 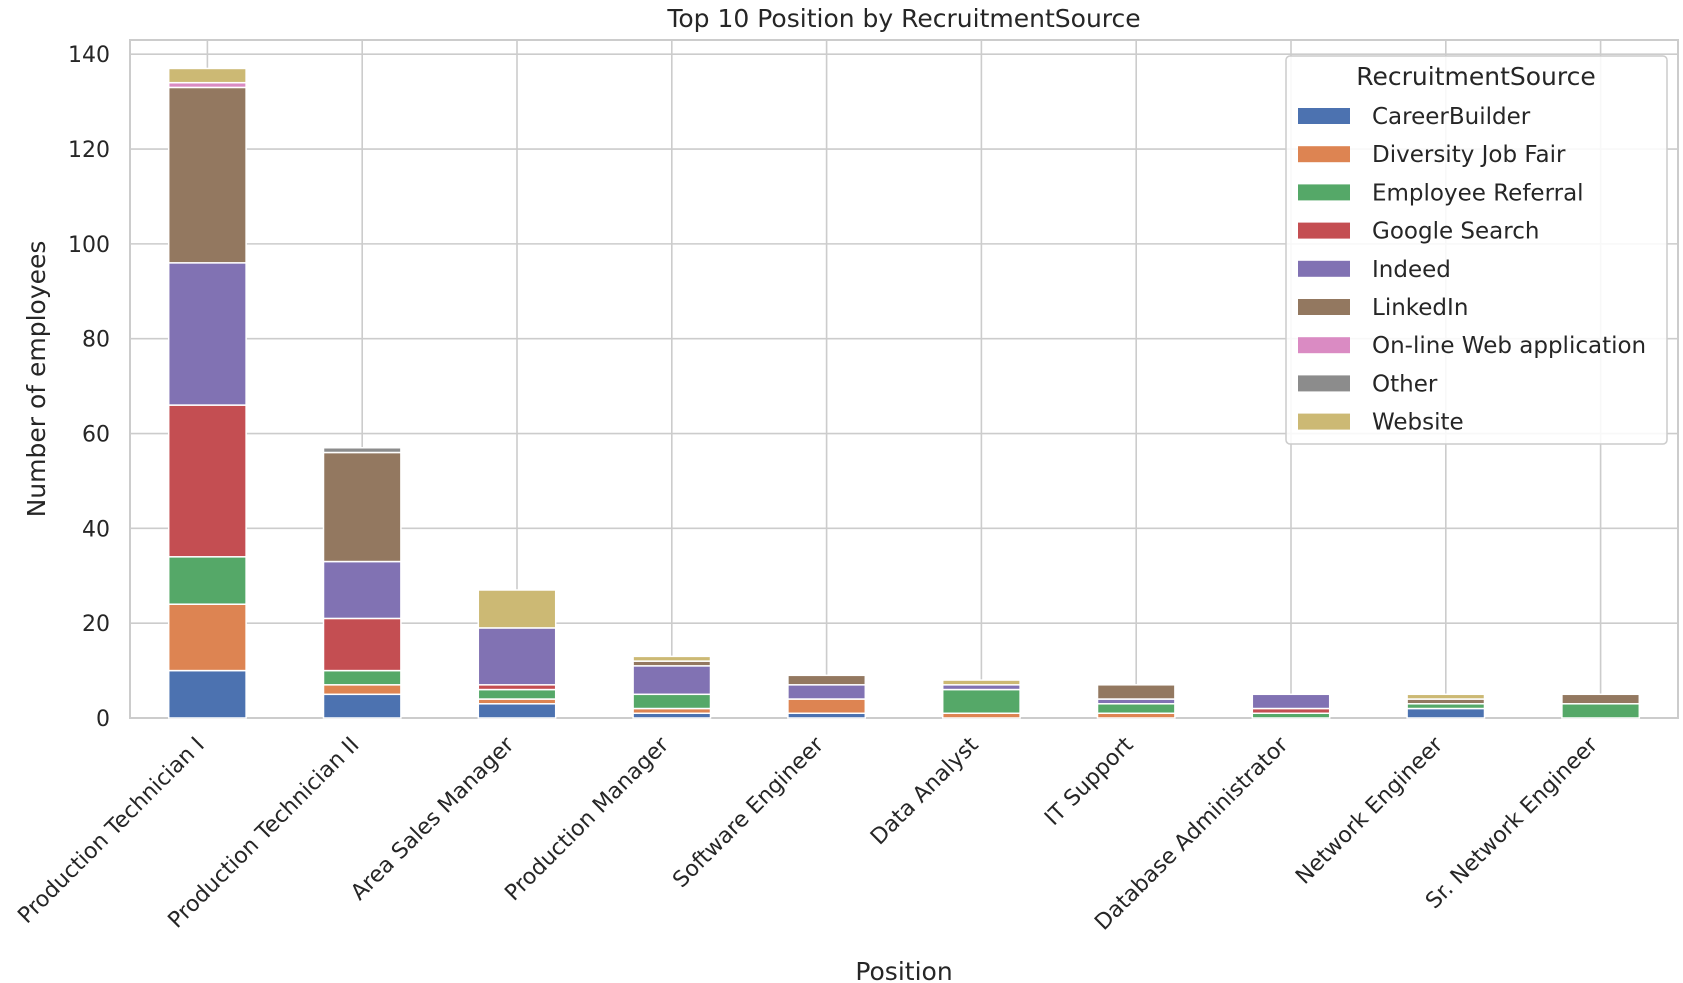 What do you see at coordinates (587, 819) in the screenshot?
I see `x-tick-label: Production Manager` at bounding box center [587, 819].